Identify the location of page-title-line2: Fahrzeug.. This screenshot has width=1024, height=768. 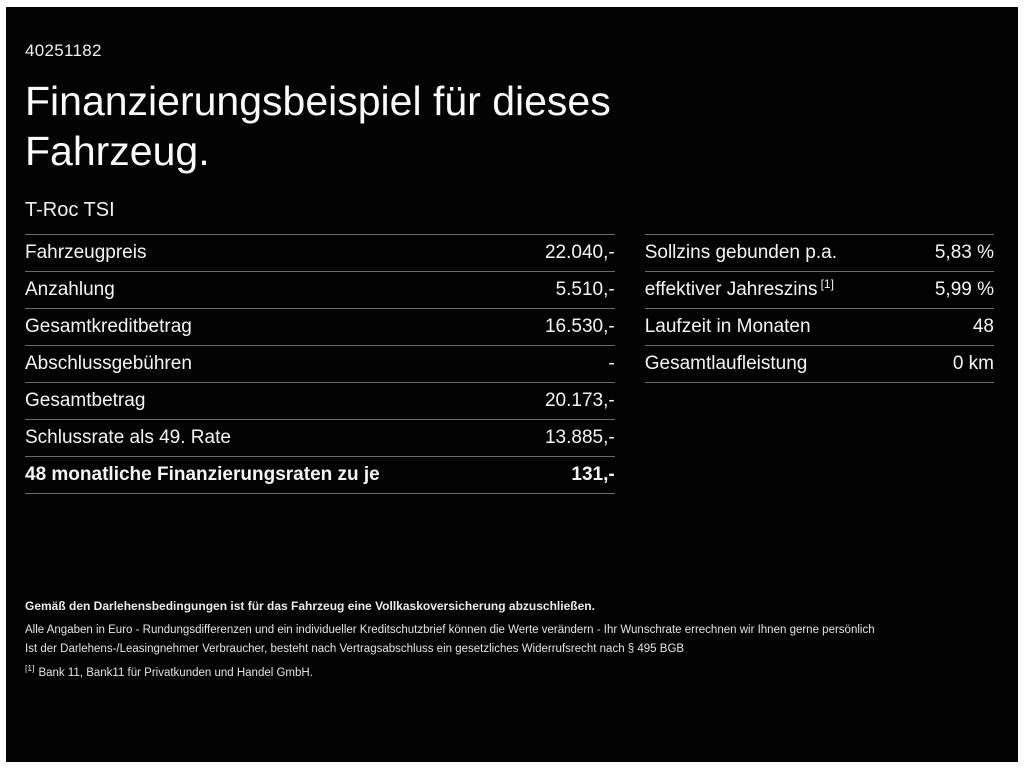
(117, 151).